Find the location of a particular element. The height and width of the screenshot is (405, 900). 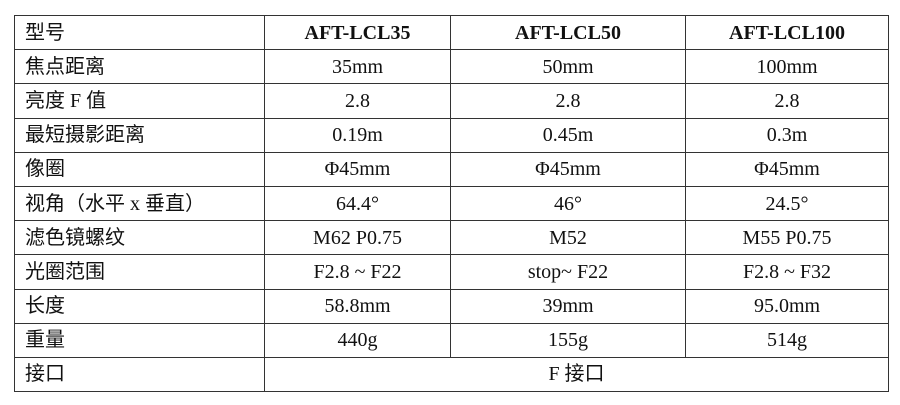

spec-value: F2.8 ~ F22 is located at coordinates (357, 272).